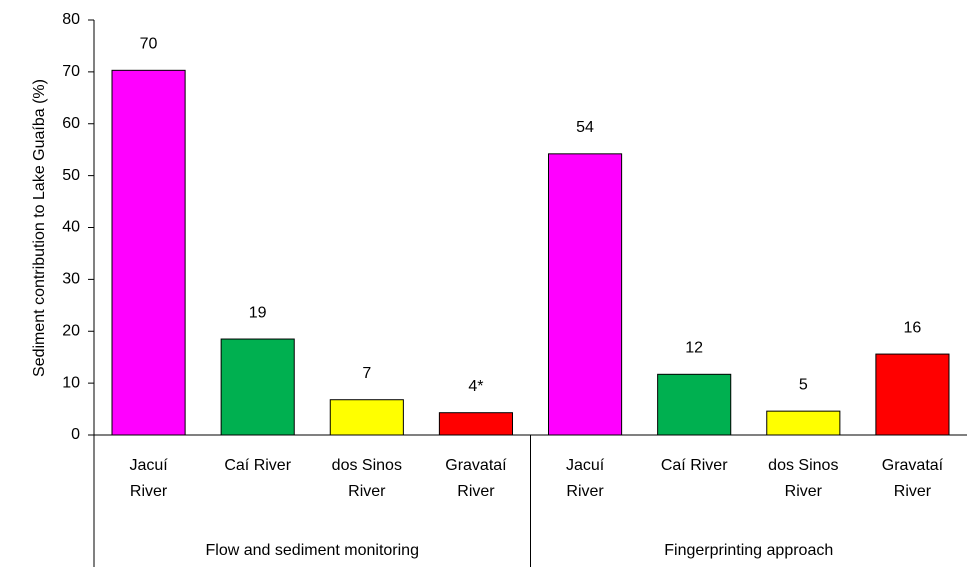  What do you see at coordinates (71, 382) in the screenshot?
I see `y-tick-label: 10` at bounding box center [71, 382].